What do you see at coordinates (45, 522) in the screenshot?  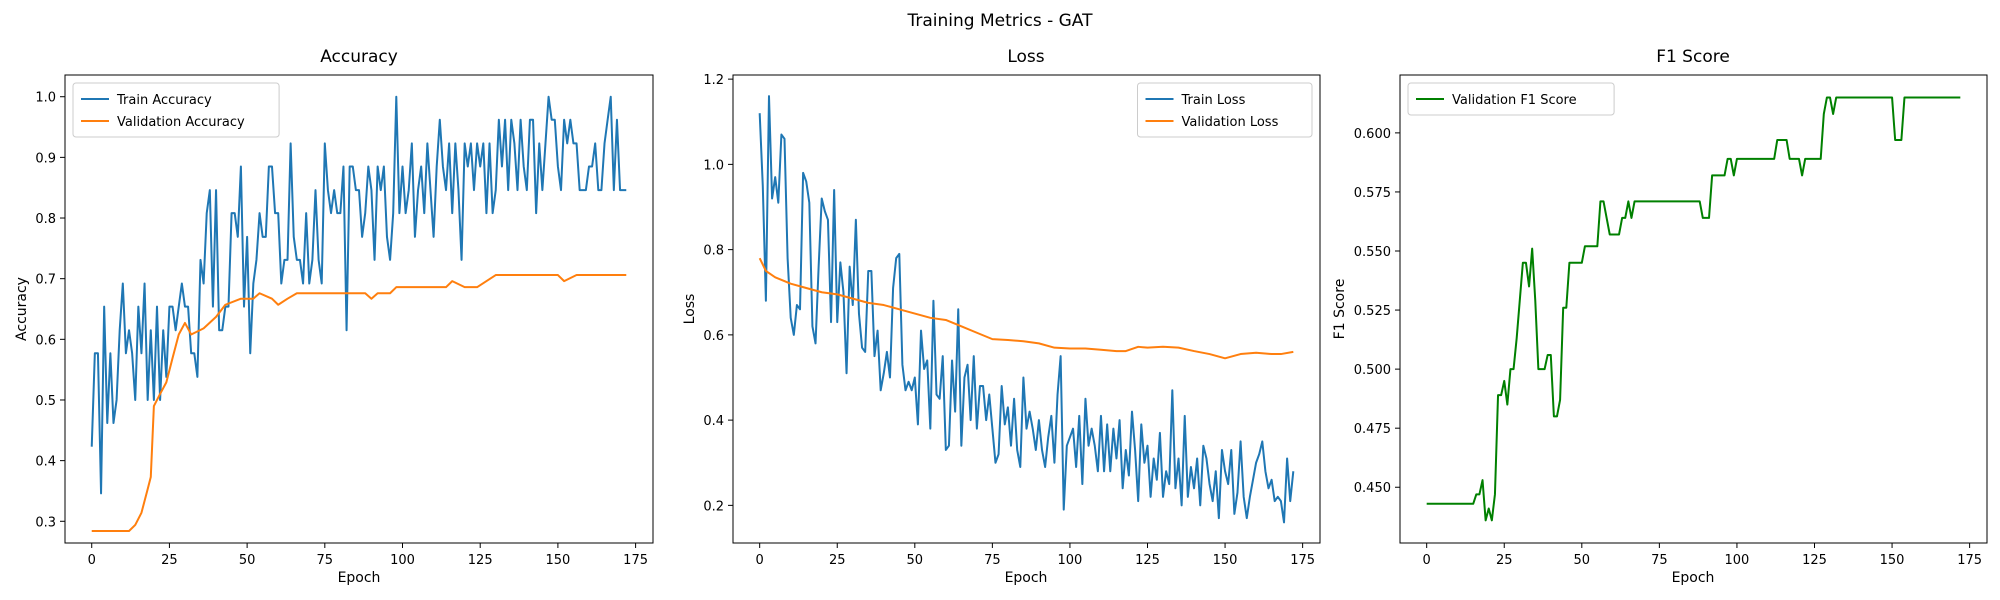 I see `y-tick-label: 0.3` at bounding box center [45, 522].